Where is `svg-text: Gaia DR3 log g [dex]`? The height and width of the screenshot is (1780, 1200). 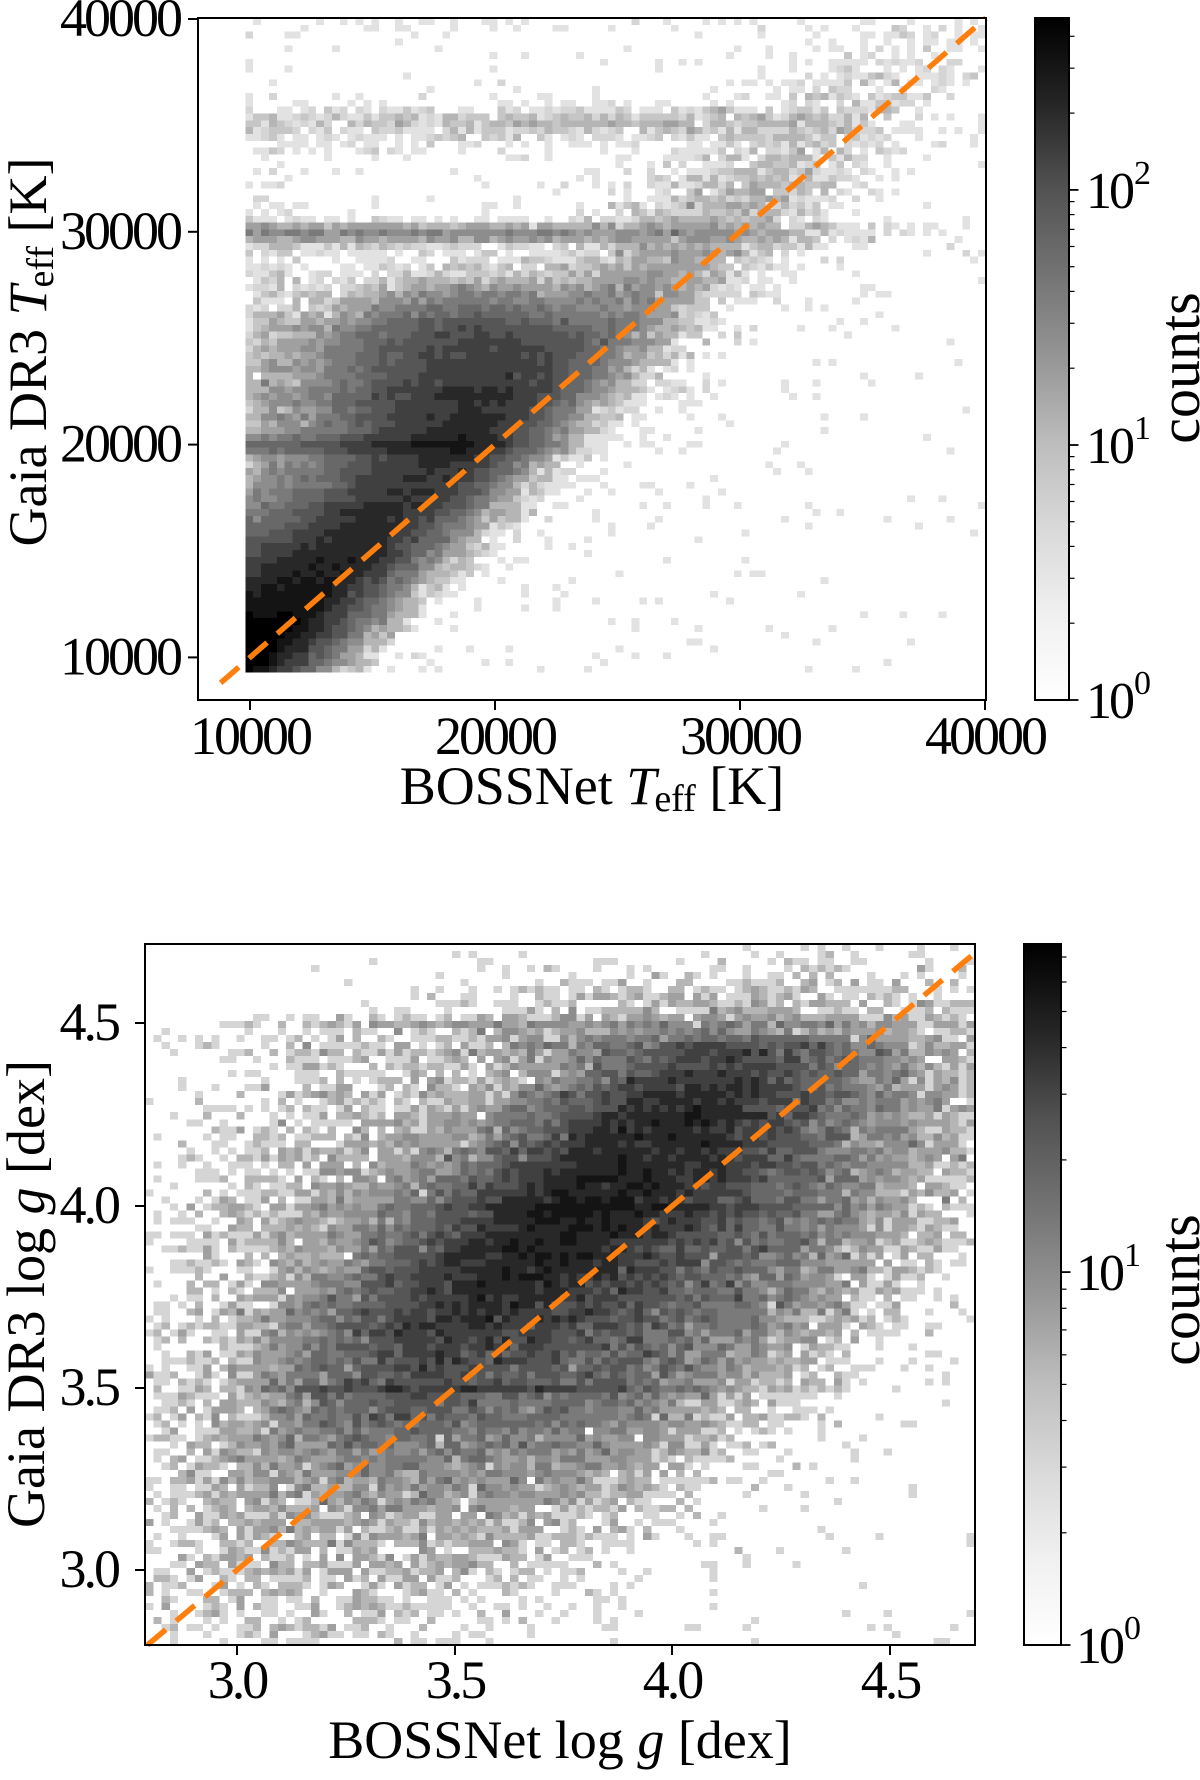
svg-text: Gaia DR3 log g [dex] is located at coordinates (28, 1294).